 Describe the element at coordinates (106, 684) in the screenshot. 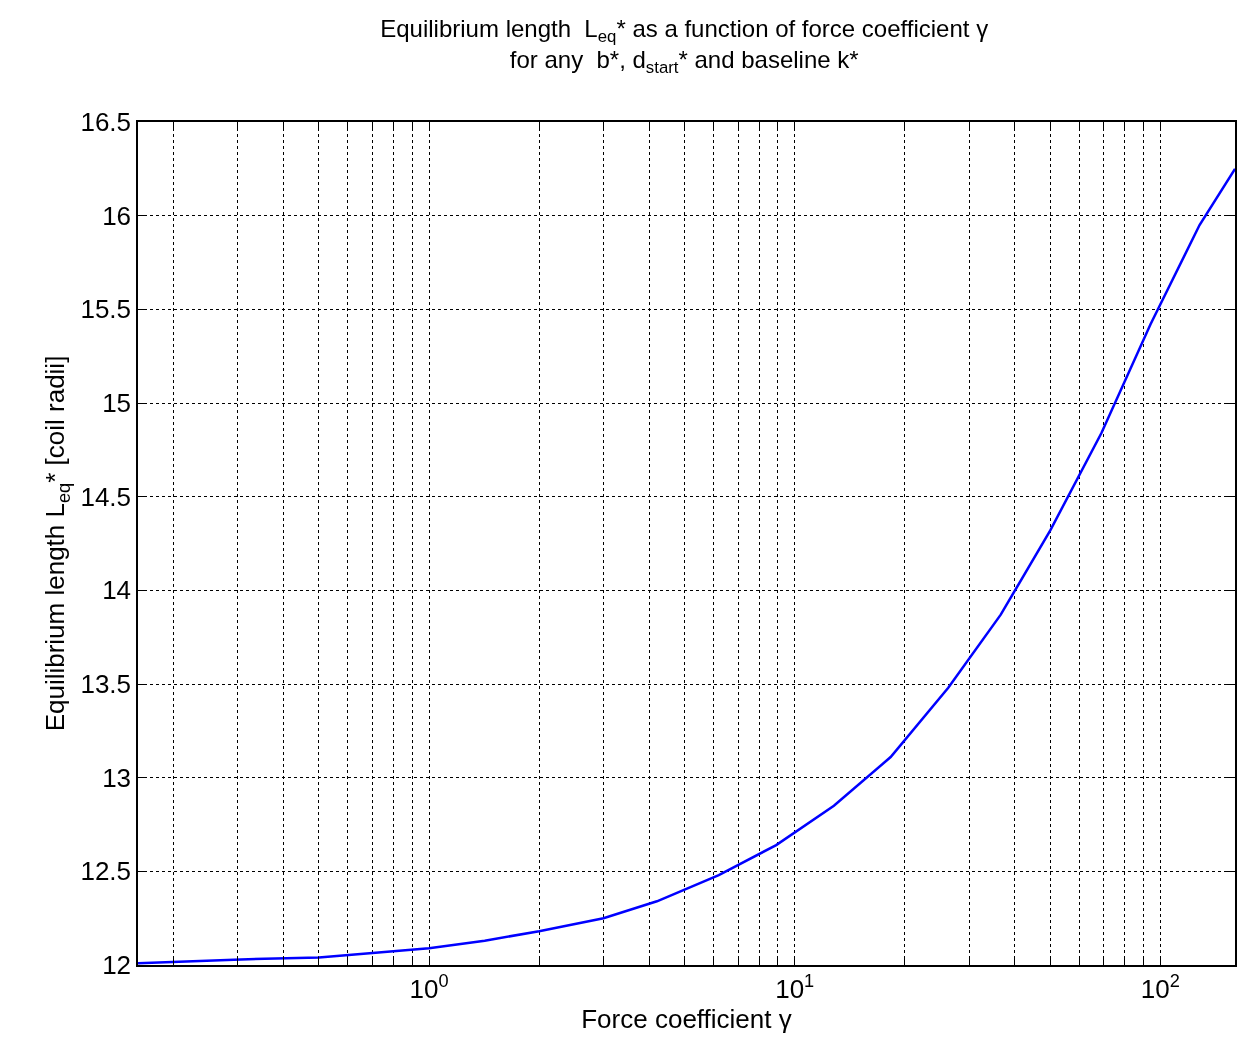

I see `y-tick-label: 13.5` at that location.